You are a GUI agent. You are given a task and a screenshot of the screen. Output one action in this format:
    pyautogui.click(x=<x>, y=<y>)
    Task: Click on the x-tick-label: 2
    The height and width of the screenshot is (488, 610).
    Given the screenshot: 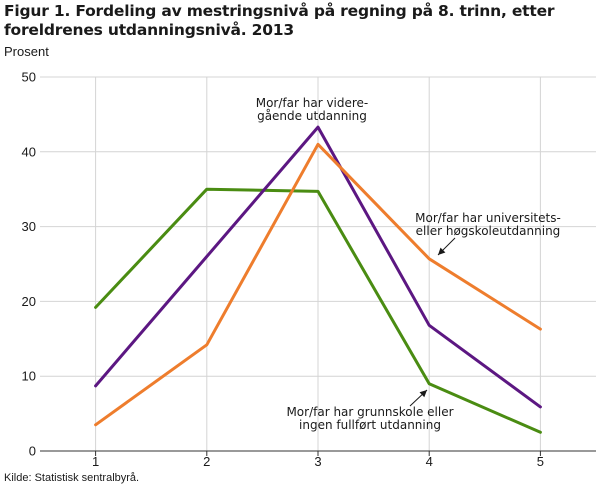 What is the action you would take?
    pyautogui.click(x=206, y=461)
    